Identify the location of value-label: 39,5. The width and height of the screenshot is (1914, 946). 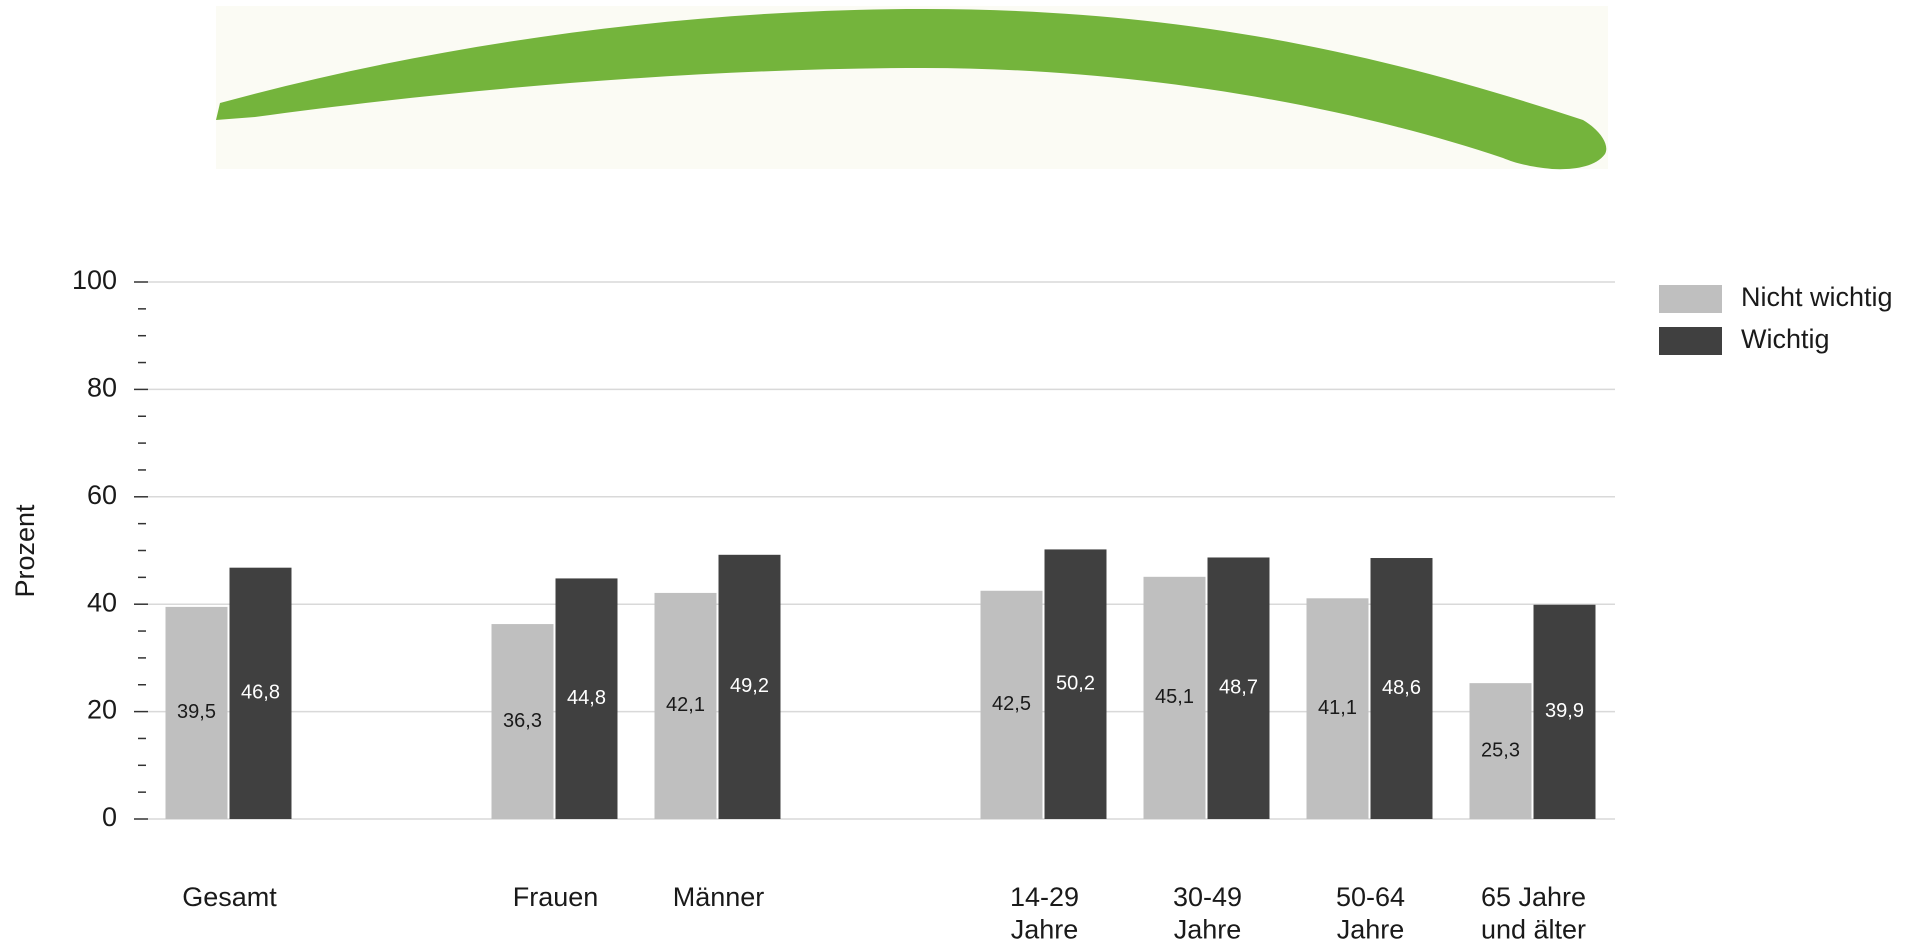
(196, 712).